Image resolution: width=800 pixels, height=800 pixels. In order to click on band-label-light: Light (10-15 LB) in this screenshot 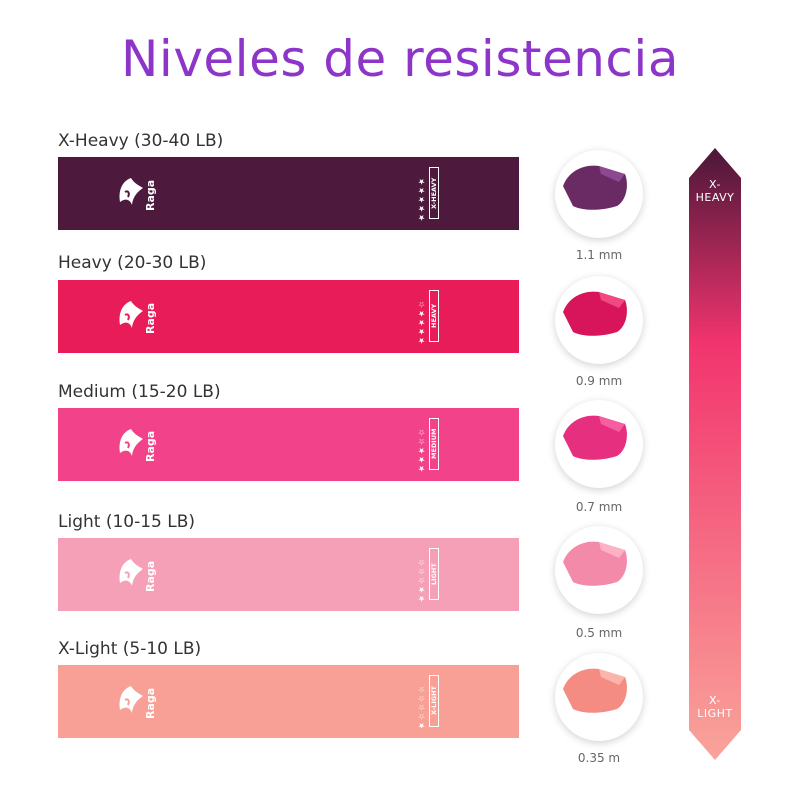, I will do `click(127, 522)`.